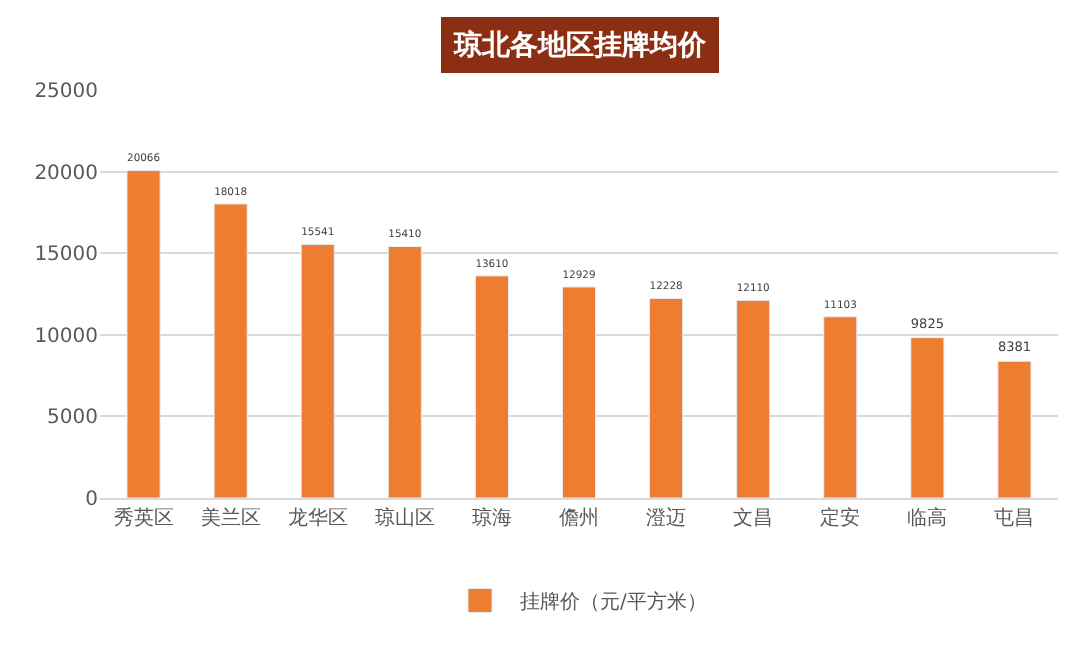 The image size is (1088, 654). What do you see at coordinates (230, 518) in the screenshot?
I see `x-tick-label: 美兰区` at bounding box center [230, 518].